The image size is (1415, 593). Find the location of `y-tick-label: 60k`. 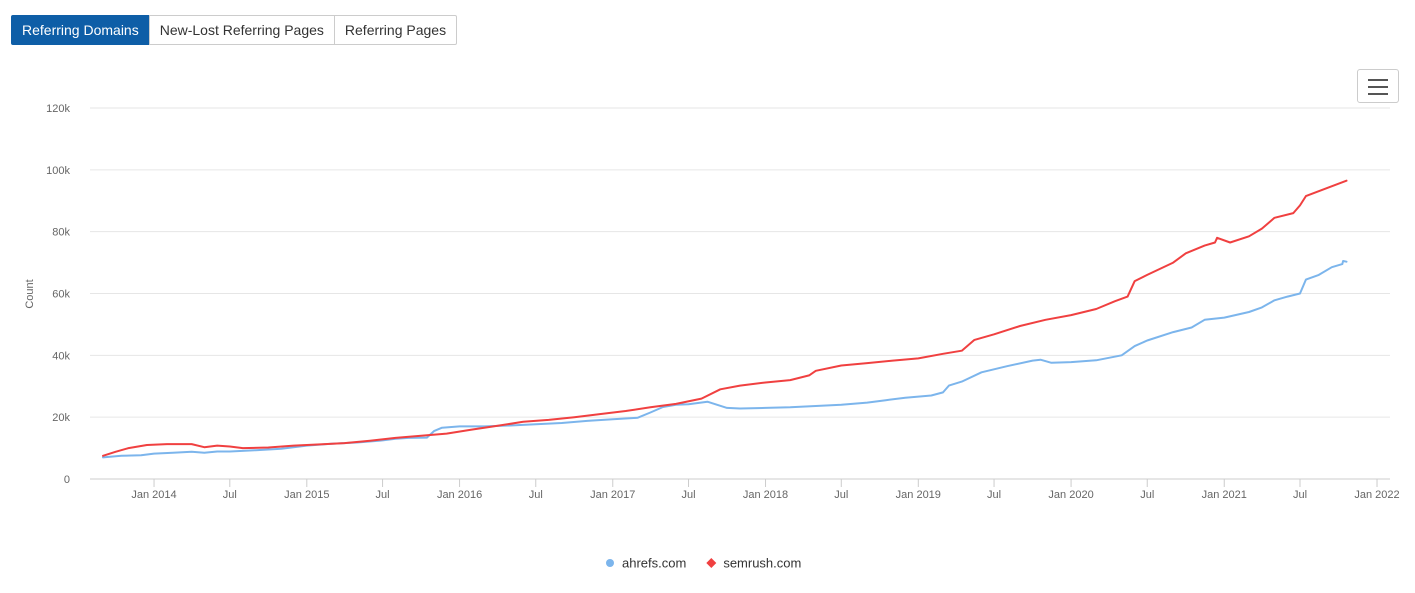

y-tick-label: 60k is located at coordinates (61, 295).